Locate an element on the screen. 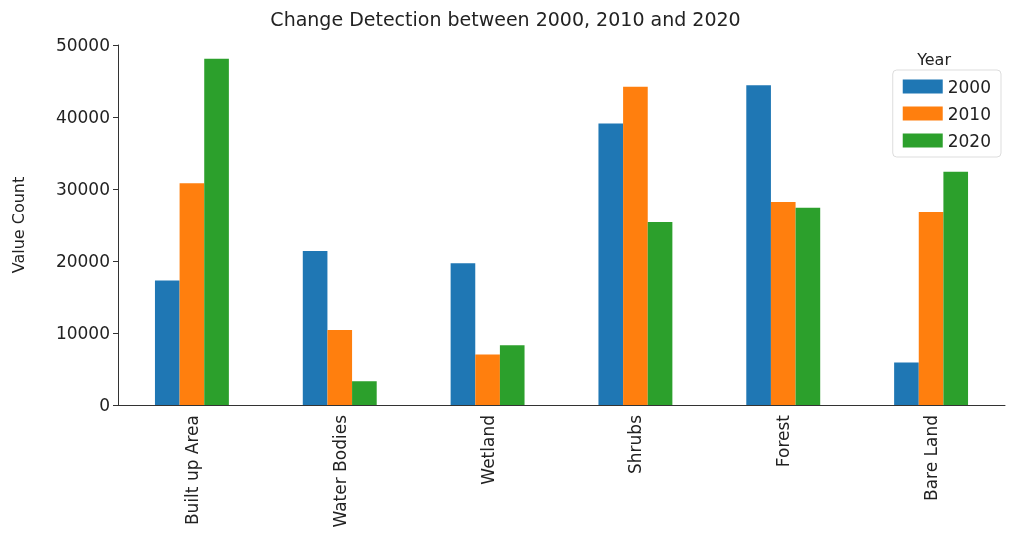 Image resolution: width=1011 pixels, height=560 pixels. x-tick-label: Bare Land is located at coordinates (931, 458).